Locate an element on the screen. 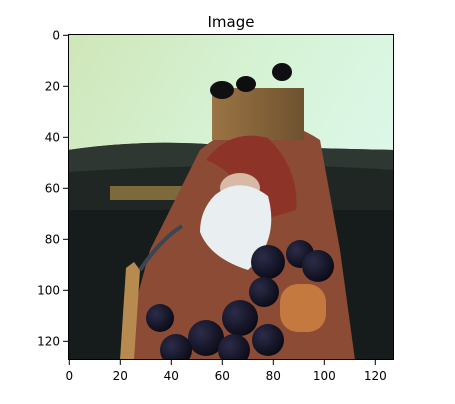 The height and width of the screenshot is (404, 455). x-tick-label: 0 is located at coordinates (69, 376).